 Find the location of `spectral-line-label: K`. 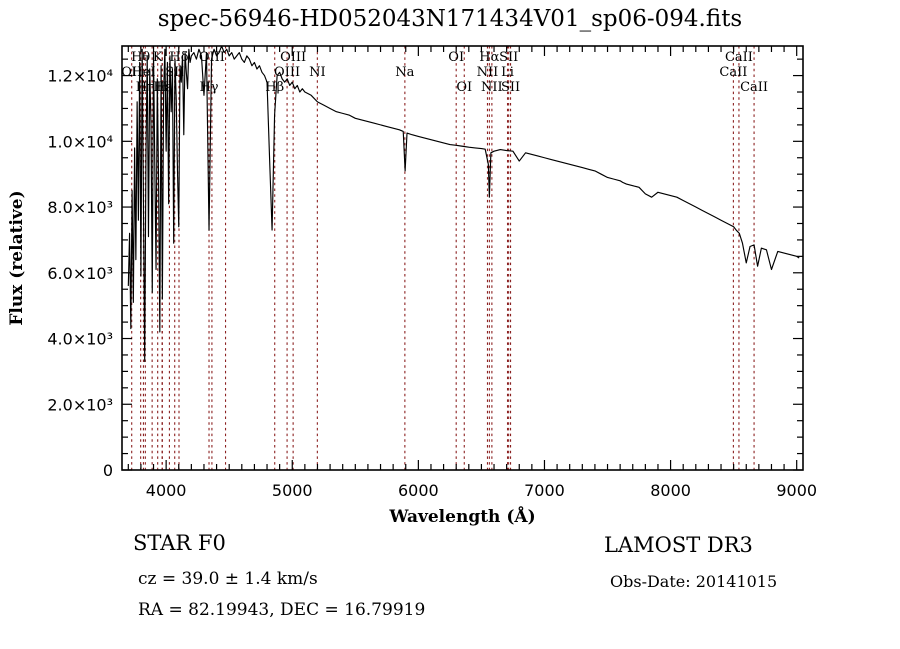

spectral-line-label: K is located at coordinates (158, 57).